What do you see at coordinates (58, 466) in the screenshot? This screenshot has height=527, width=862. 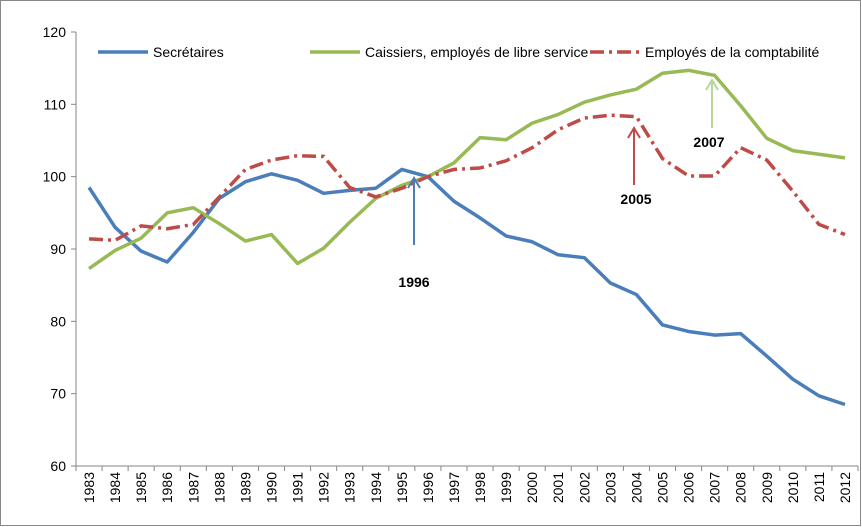 I see `y-tick-label: 60` at bounding box center [58, 466].